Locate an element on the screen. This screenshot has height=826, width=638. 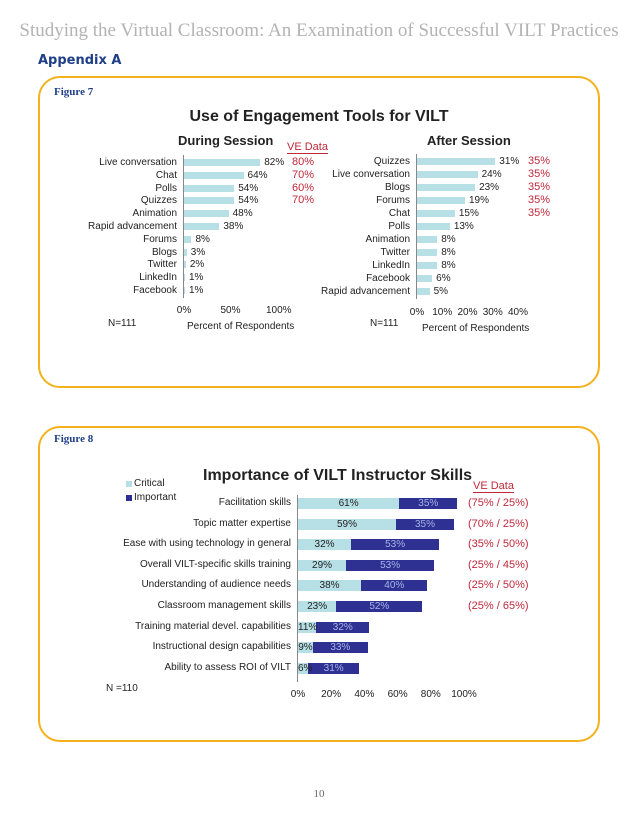
appendix-heading: Appendix A is located at coordinates (80, 60).